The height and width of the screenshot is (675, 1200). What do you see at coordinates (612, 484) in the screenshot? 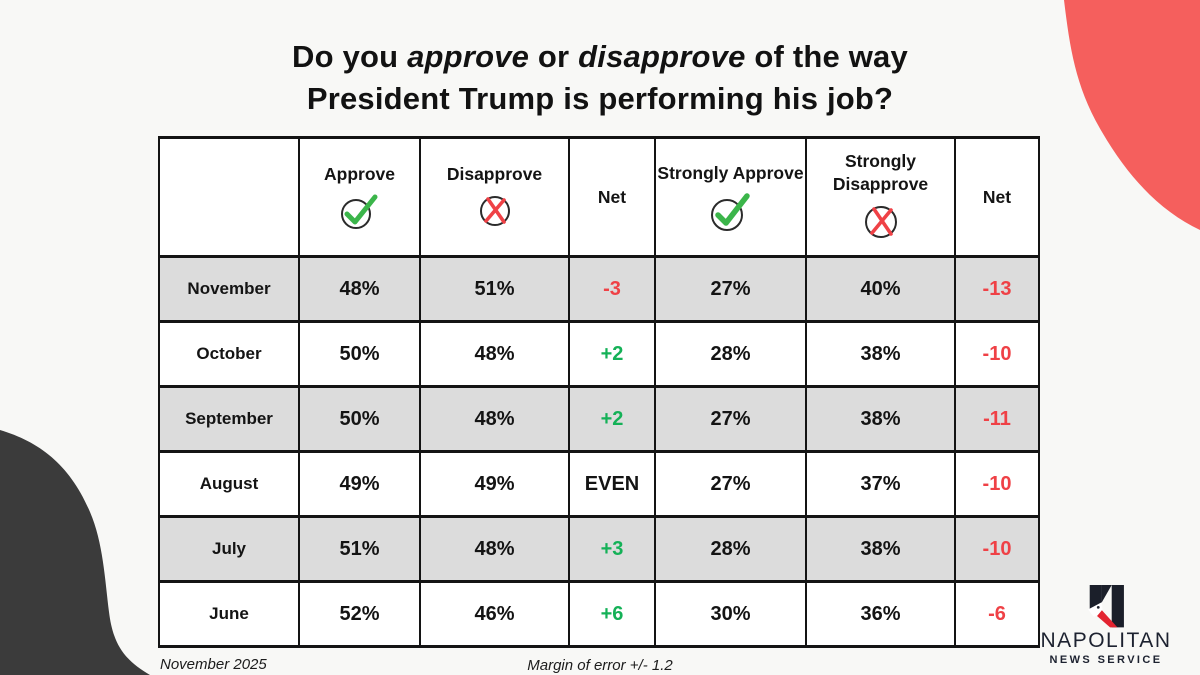
I see `net-cell: EVEN` at bounding box center [612, 484].